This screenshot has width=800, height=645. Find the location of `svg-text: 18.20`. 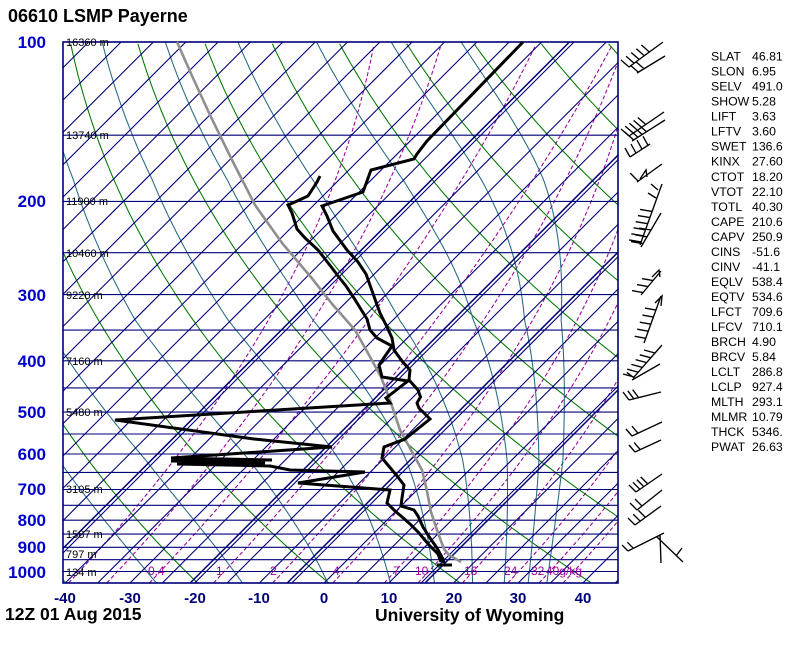

svg-text: 18.20 is located at coordinates (767, 177).